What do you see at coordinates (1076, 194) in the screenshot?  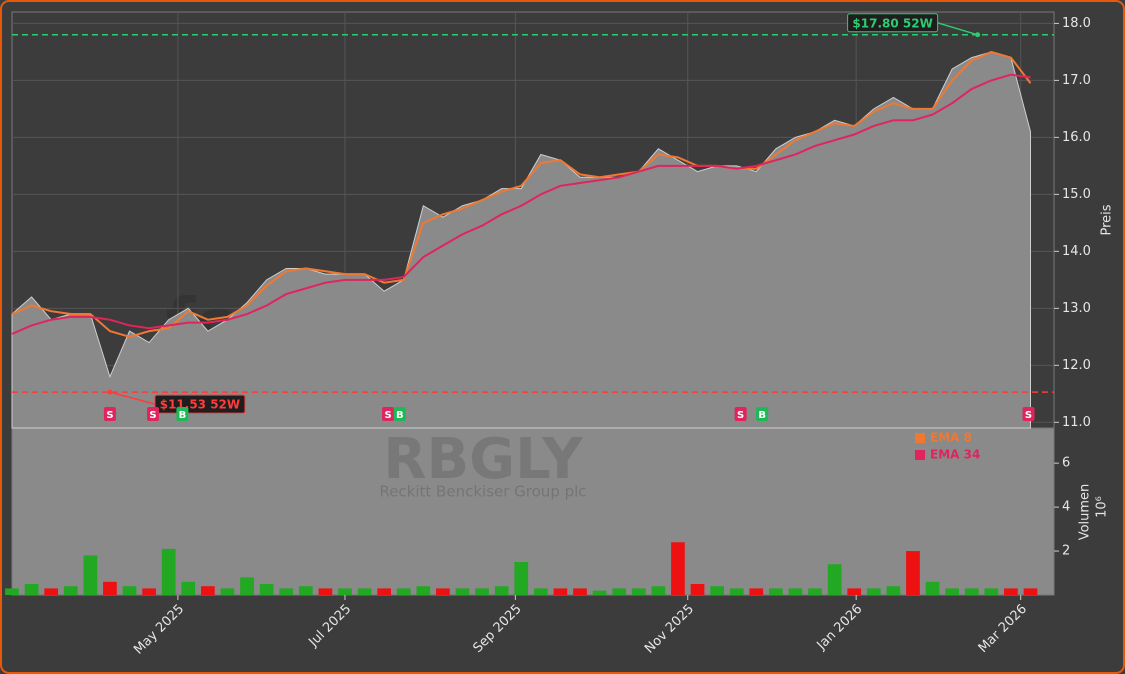 I see `y-tick-label: 15.0` at bounding box center [1076, 194].